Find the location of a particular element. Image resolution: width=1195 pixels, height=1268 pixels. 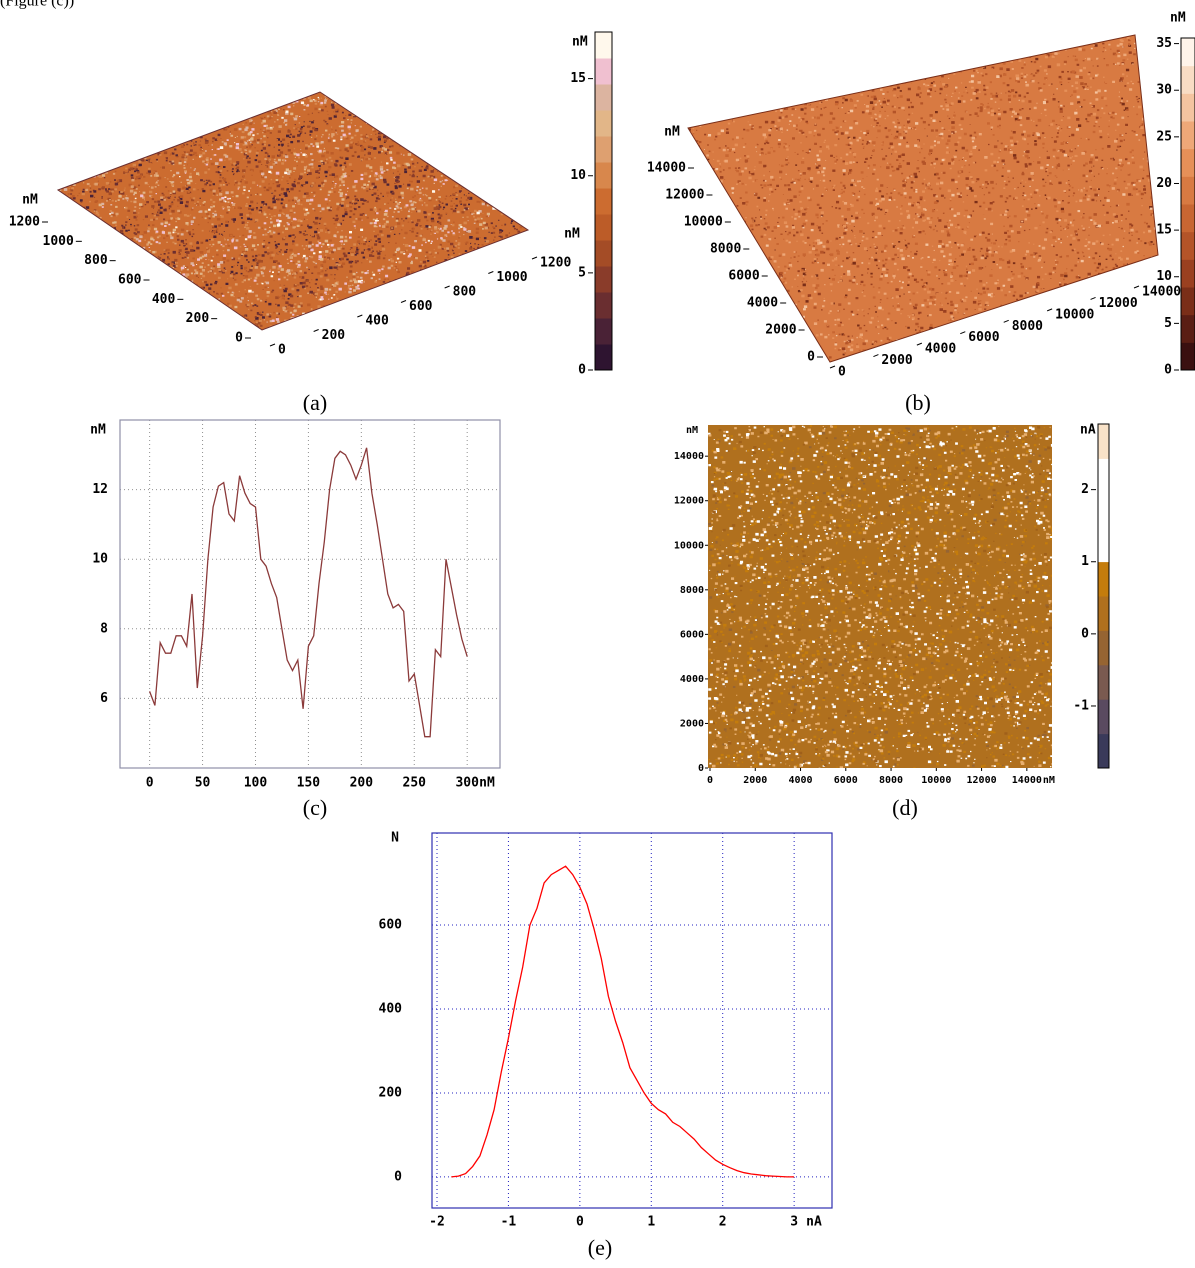

colorbar-tick-label: 25 is located at coordinates (1164, 136).